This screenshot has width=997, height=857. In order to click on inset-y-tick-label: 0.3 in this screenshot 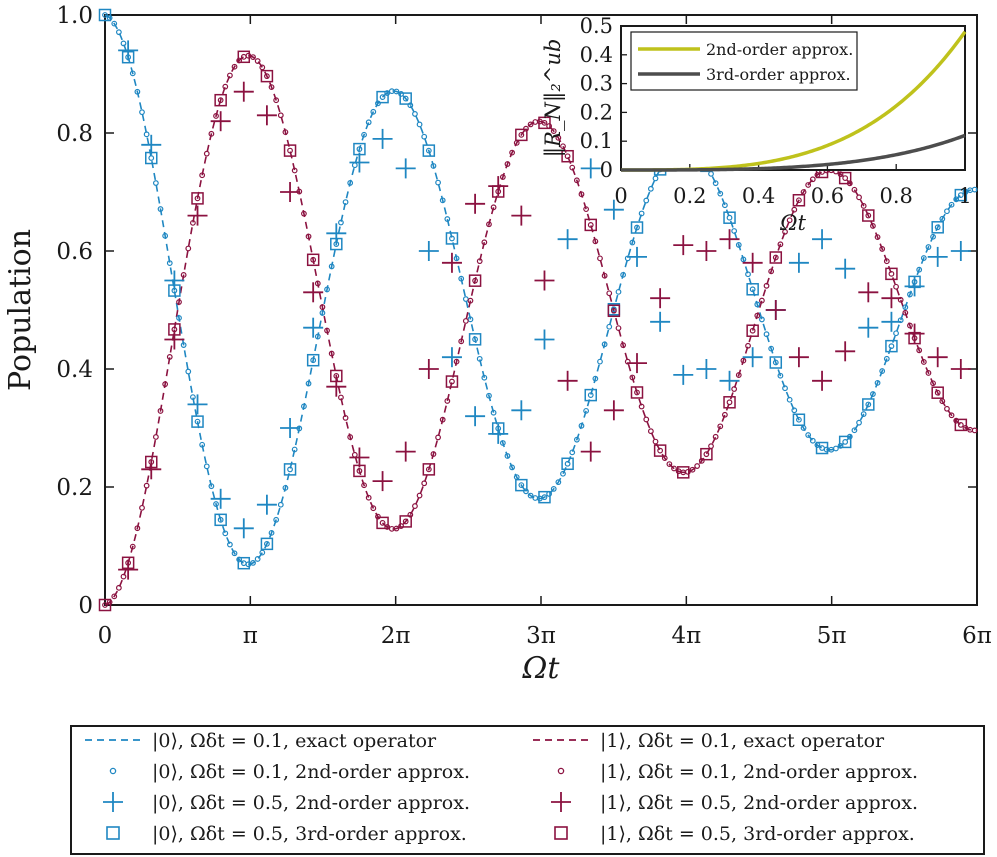, I will do `click(596, 84)`.